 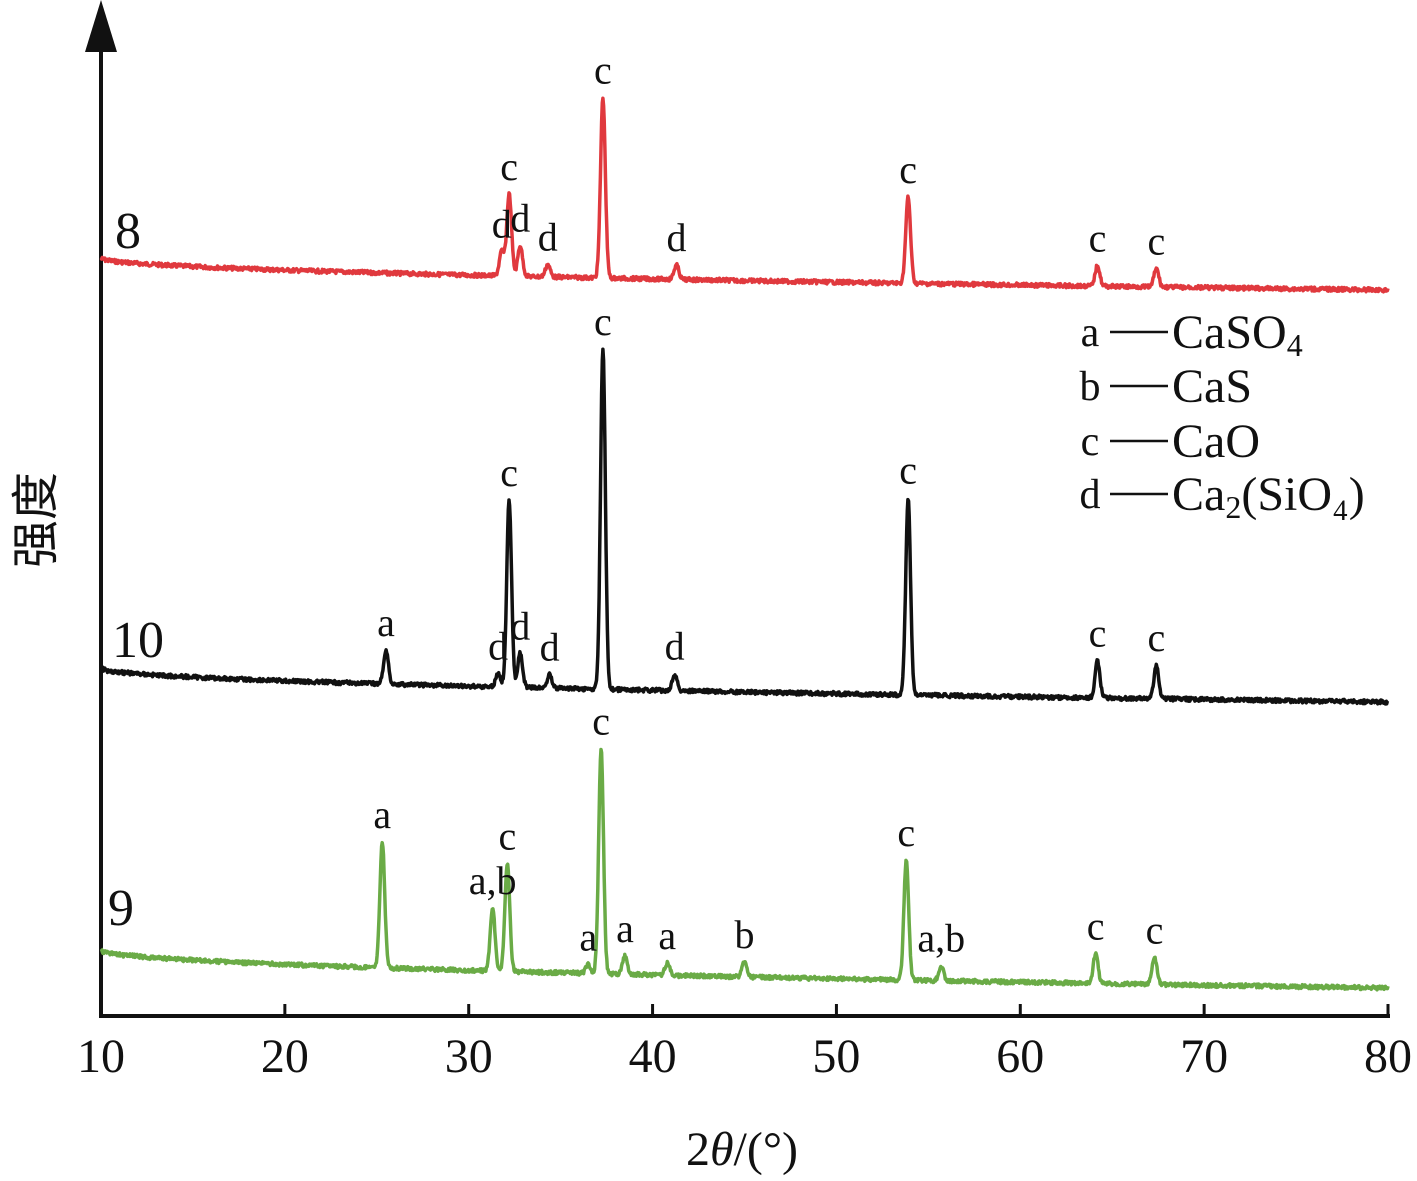 What do you see at coordinates (1388, 1056) in the screenshot?
I see `x-tick-label: 80` at bounding box center [1388, 1056].